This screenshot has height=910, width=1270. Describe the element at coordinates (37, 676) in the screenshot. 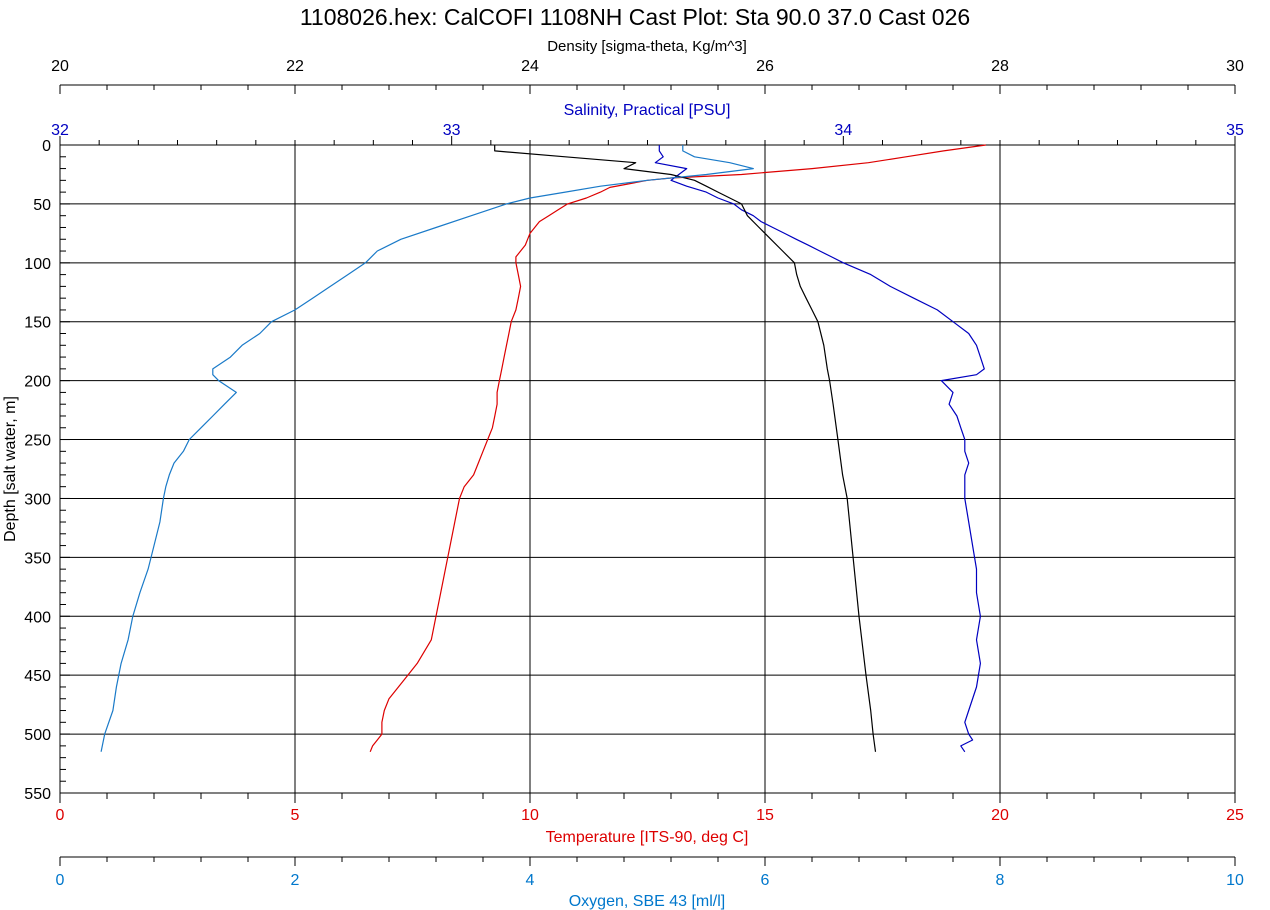

I see `depth-tick-label: 450` at that location.